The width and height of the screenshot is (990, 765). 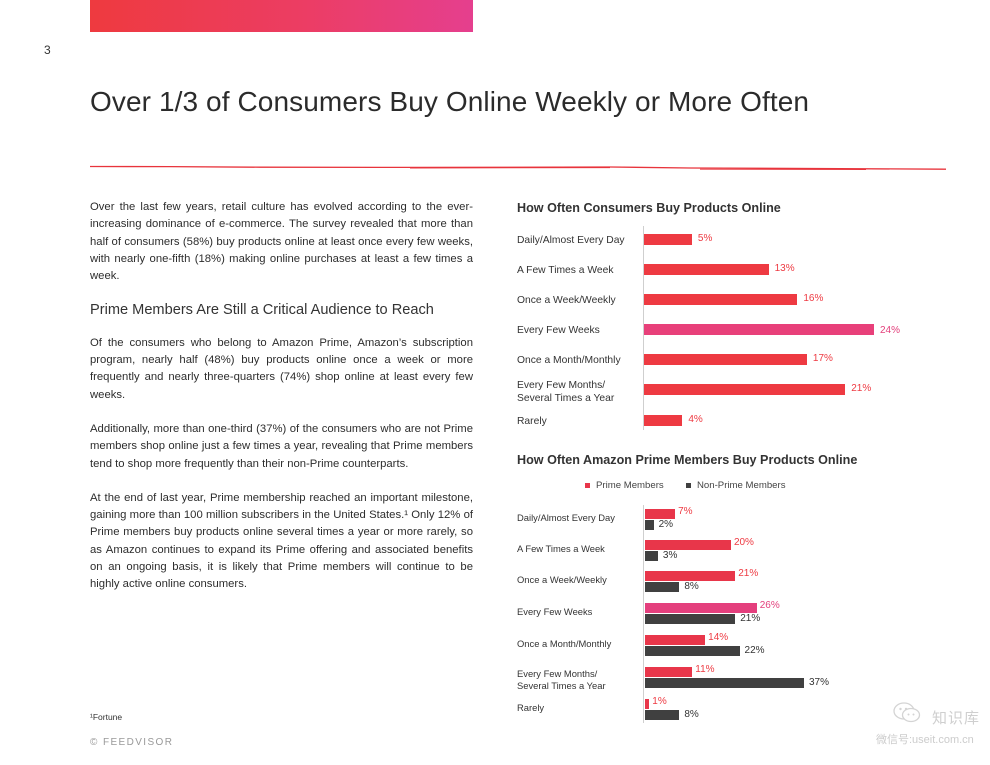 I want to click on chart2-category-label: Every Few Weeks, so click(x=555, y=611).